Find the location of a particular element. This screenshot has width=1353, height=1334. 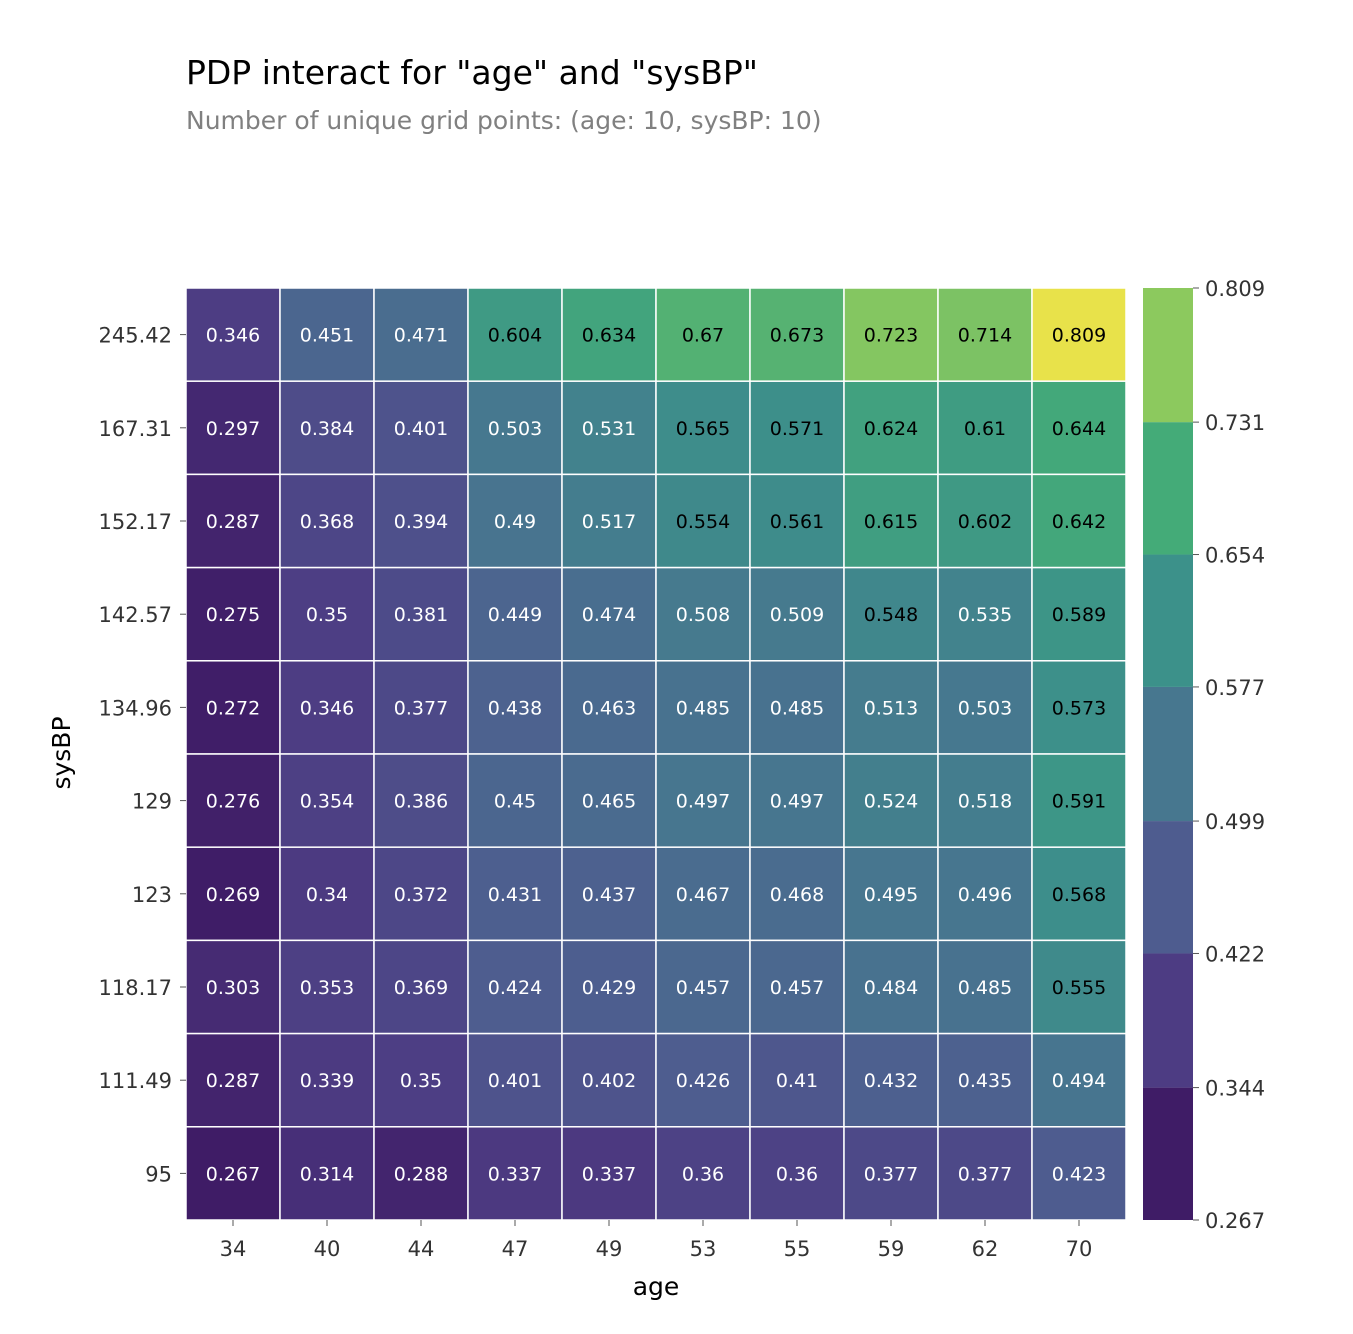

cell-value-label: 0.602 is located at coordinates (985, 522).